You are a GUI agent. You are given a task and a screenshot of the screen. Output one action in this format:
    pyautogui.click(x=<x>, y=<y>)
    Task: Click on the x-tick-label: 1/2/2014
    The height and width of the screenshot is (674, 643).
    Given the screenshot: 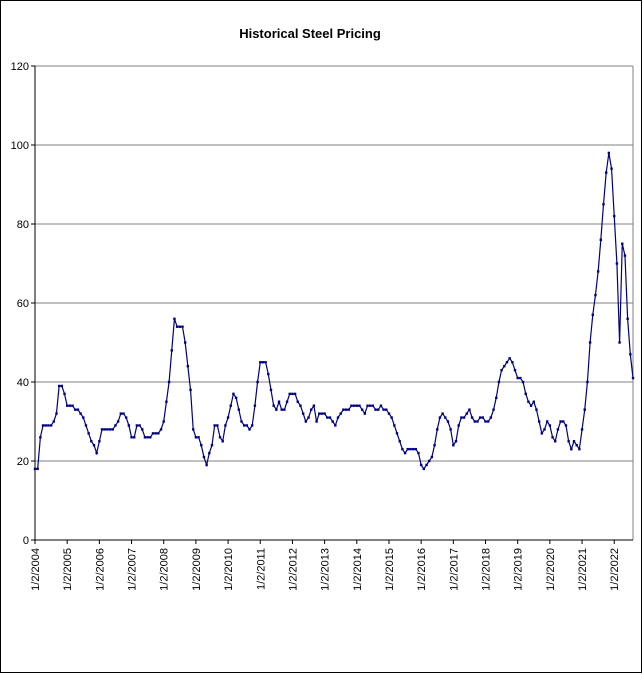 What is the action you would take?
    pyautogui.click(x=358, y=569)
    